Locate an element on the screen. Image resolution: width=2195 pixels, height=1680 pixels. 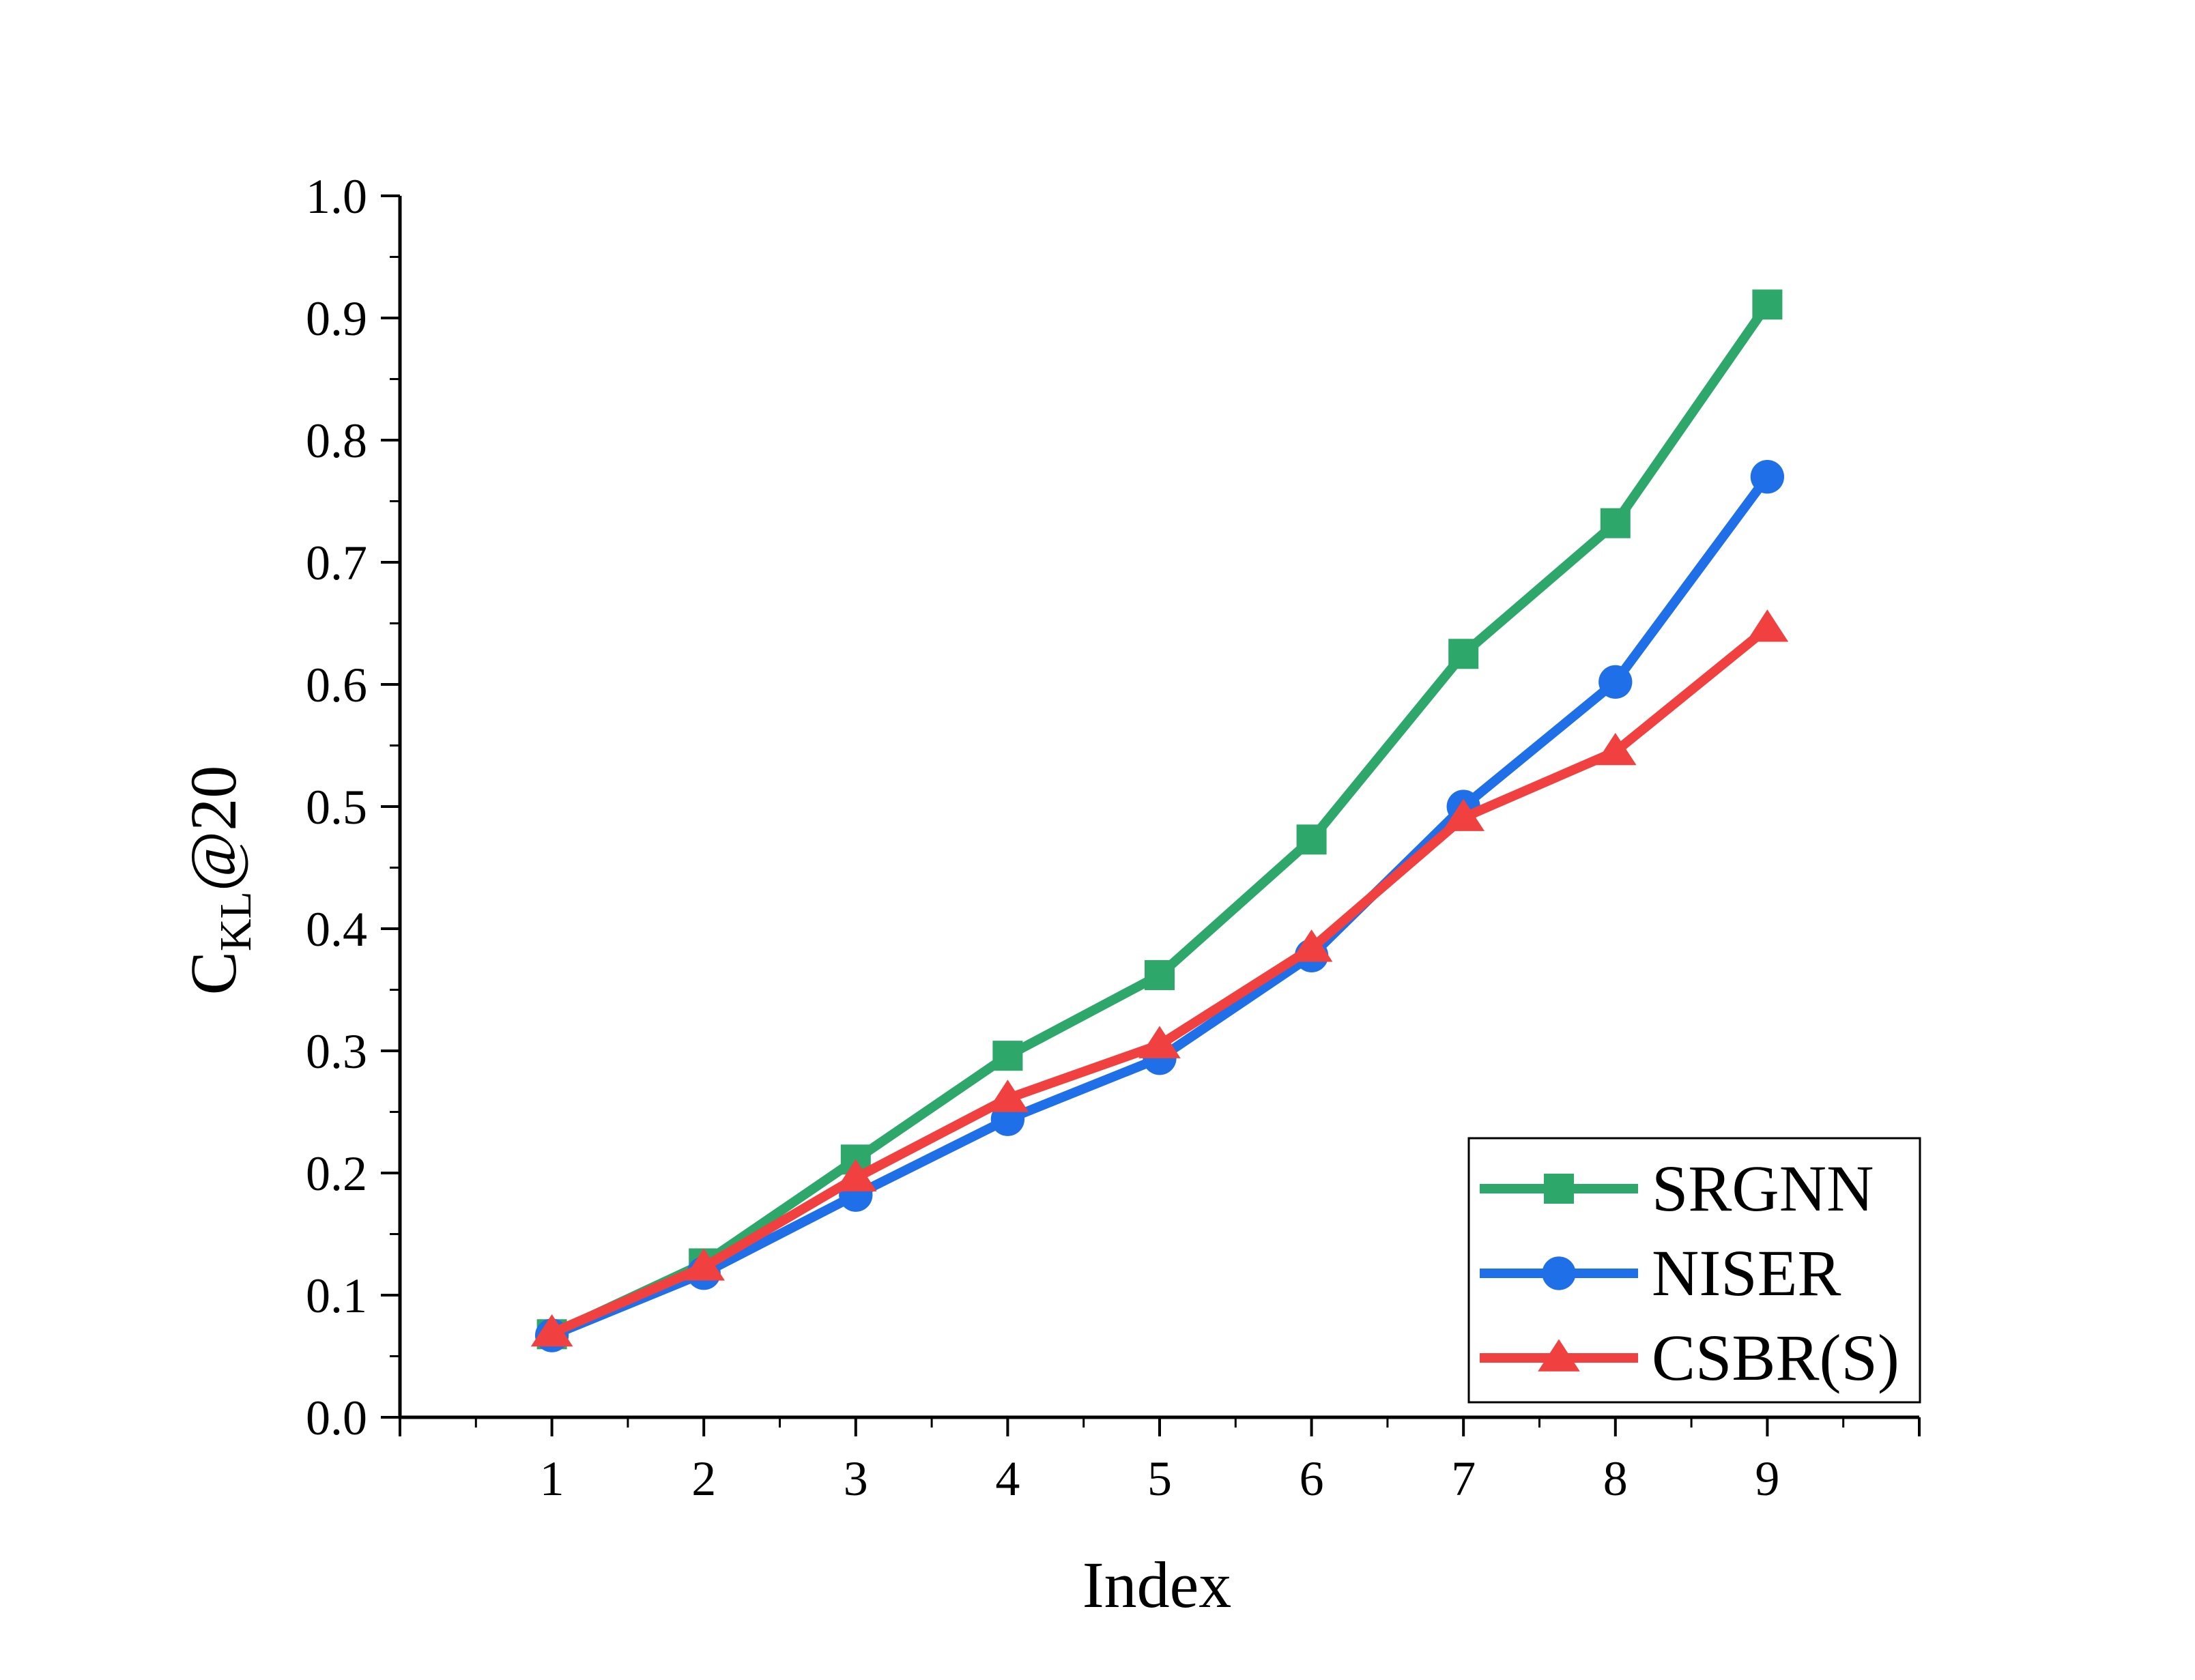
legend-marker-niser is located at coordinates (1559, 1273).